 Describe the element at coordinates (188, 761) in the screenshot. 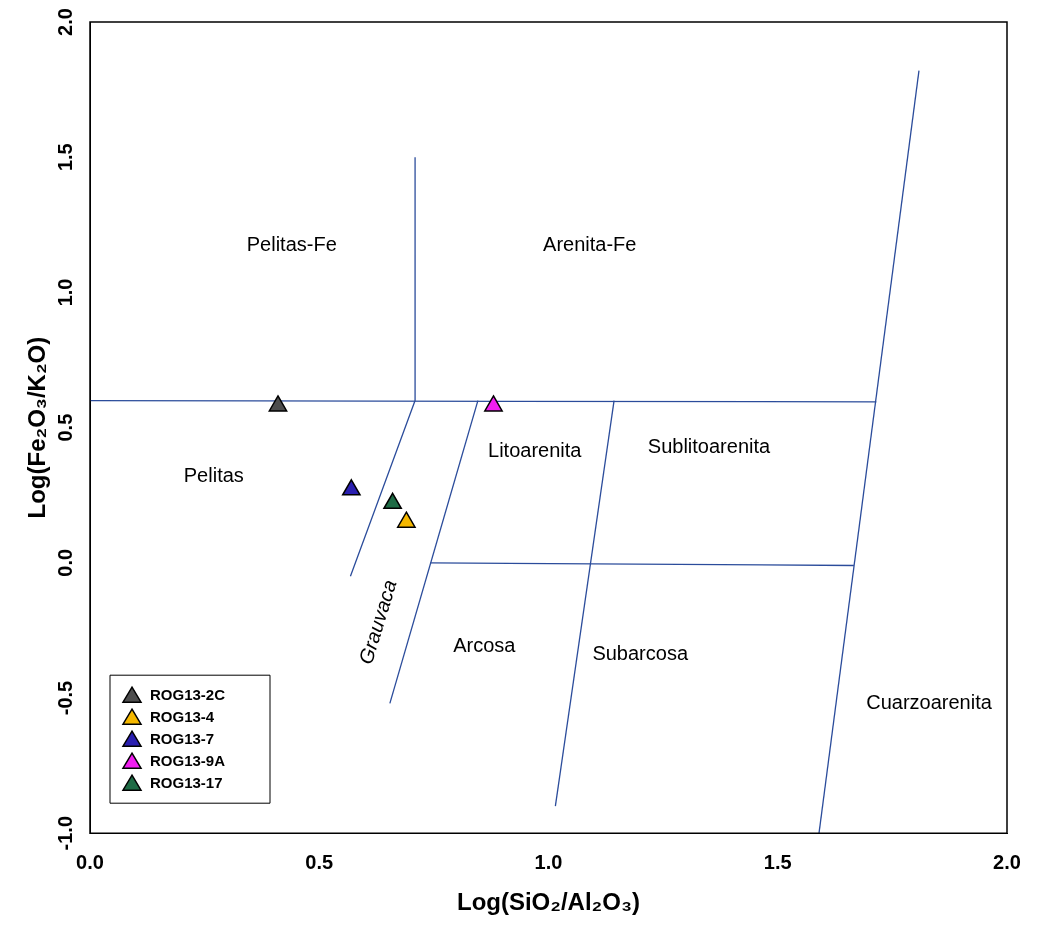

I see `legend-label: ROG13-9A` at that location.